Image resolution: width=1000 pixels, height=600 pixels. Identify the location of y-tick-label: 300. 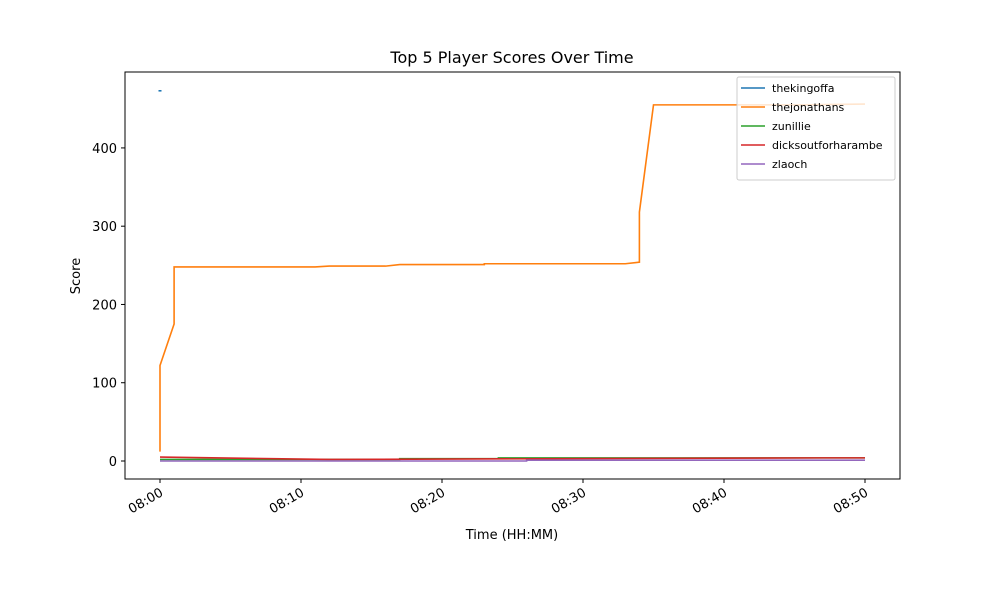
(104, 227).